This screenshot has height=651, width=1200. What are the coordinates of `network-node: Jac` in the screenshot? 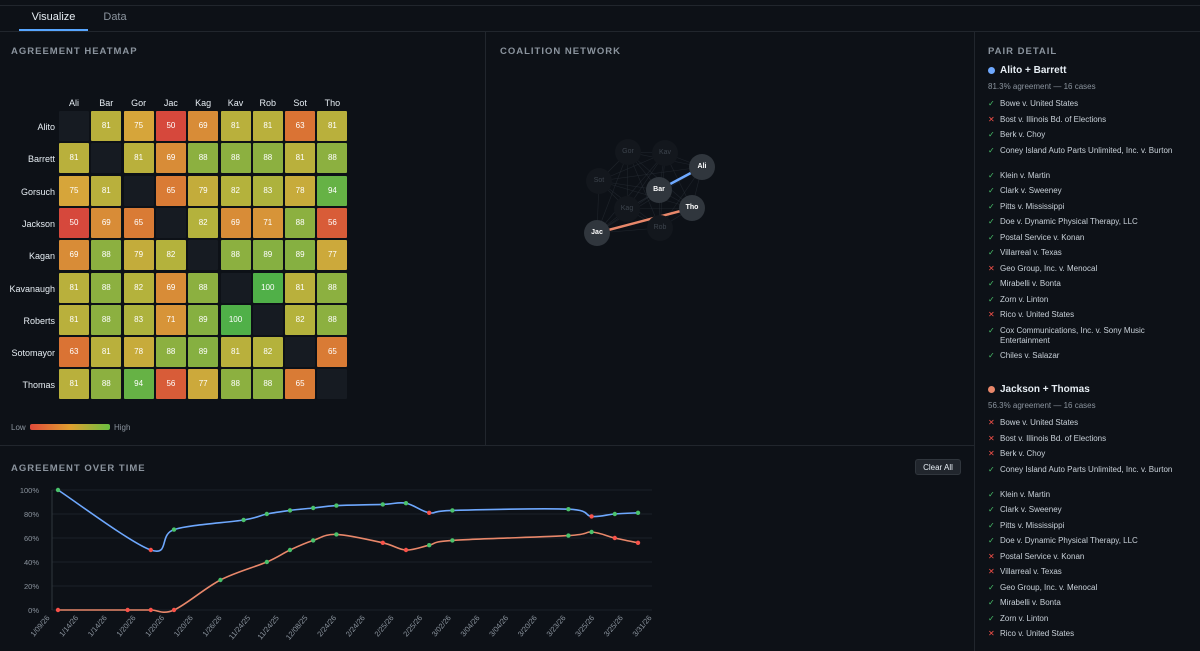 It's located at (597, 233).